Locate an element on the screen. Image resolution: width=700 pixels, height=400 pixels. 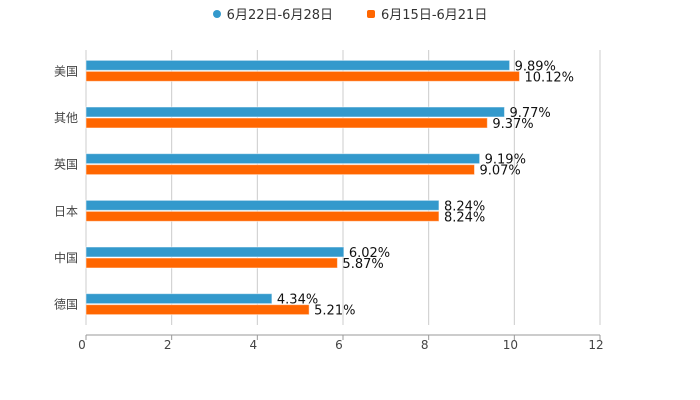
legend: 6月22日-6月28日 6月15日-6月21日 is located at coordinates (350, 13).